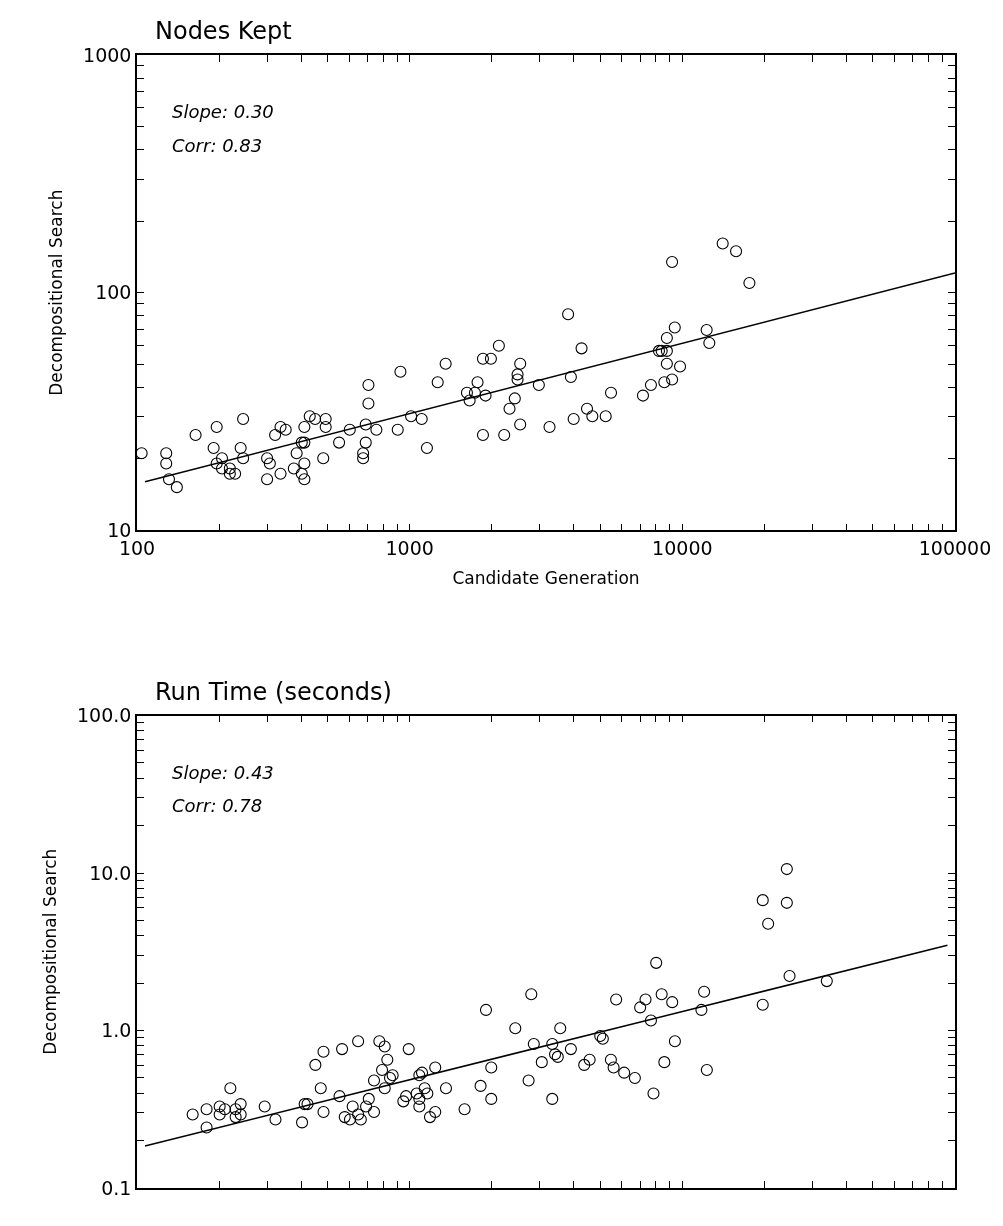  Describe the element at coordinates (682, 547) in the screenshot. I see `x-tick-label: 10000` at that location.